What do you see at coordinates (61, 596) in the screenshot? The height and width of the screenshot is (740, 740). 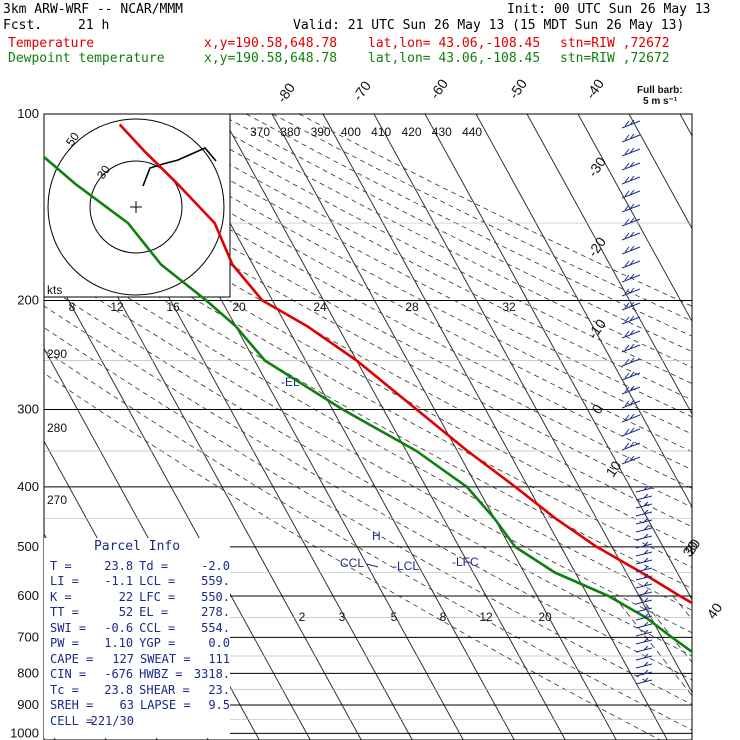 I see `parcel-key: K =` at bounding box center [61, 596].